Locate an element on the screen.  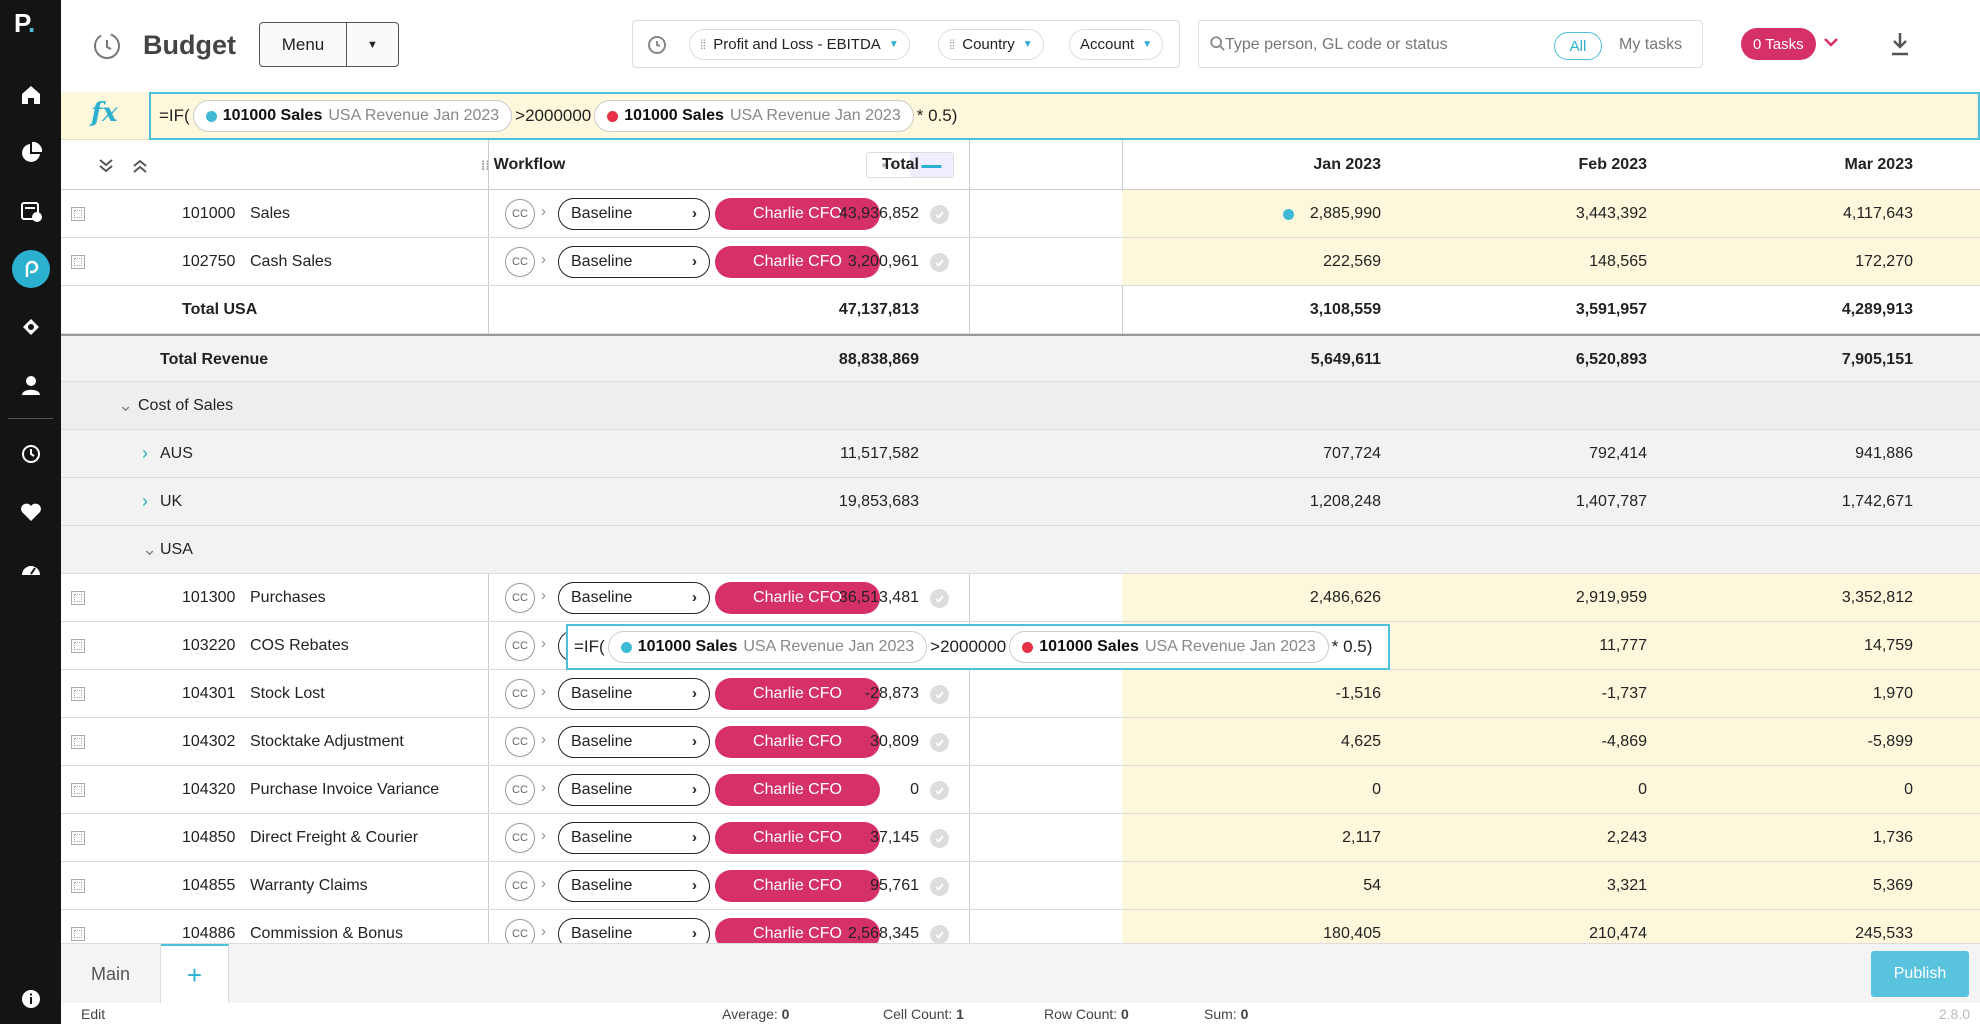
cell-m3: 941,886 is located at coordinates (1884, 453).